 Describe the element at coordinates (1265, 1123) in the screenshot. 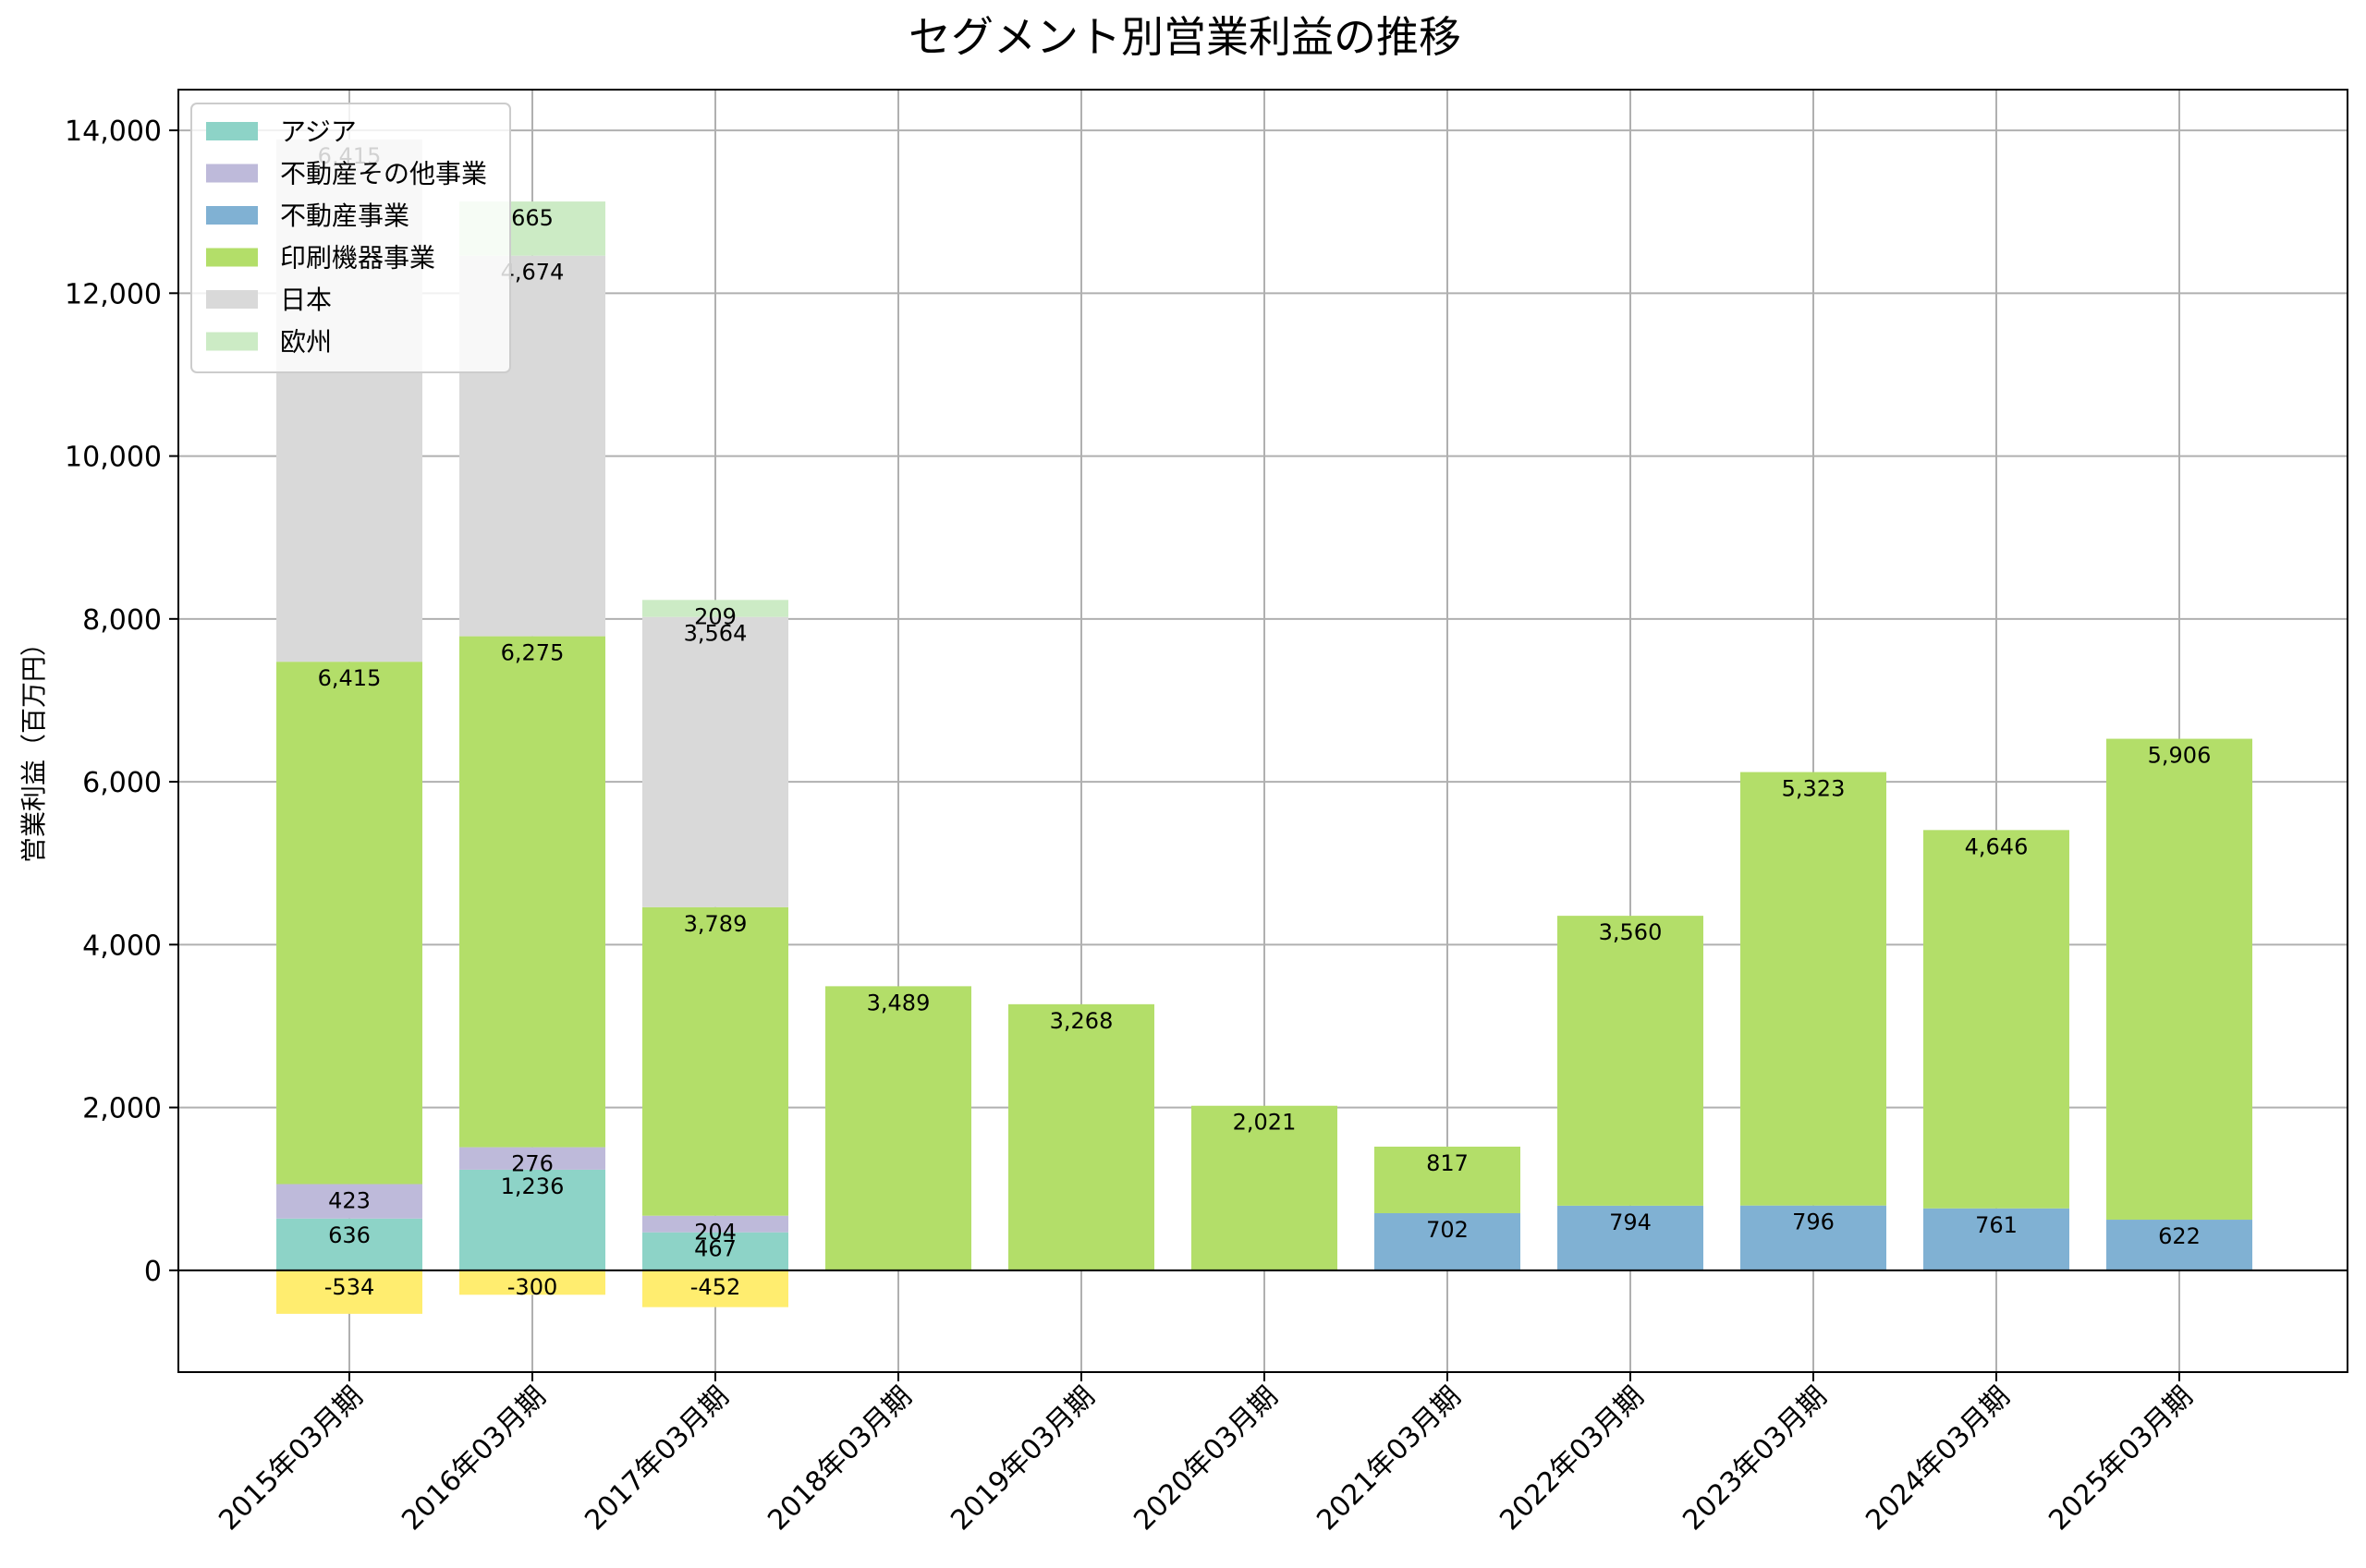

I see `data-label: 2,021` at that location.